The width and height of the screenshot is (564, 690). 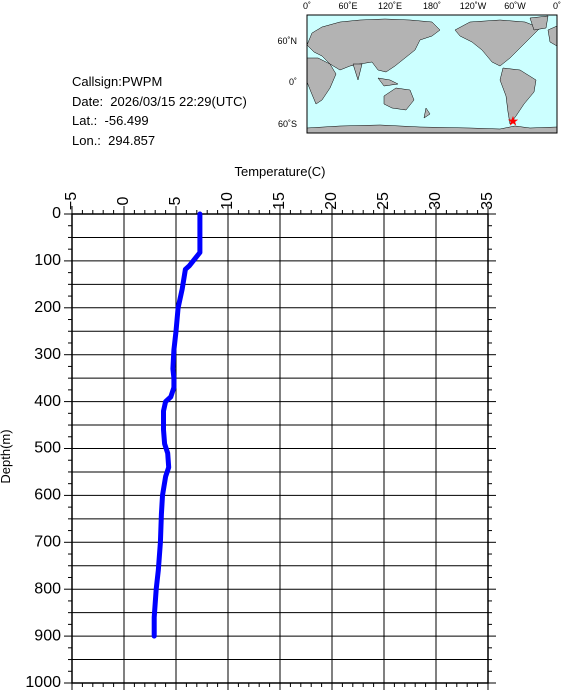 I want to click on world-map: 0˚ 60˚E 120˚E 180˚ 120˚W 60˚W 0˚ 60˚N 0˚ 60˚S, so click(x=419, y=67).